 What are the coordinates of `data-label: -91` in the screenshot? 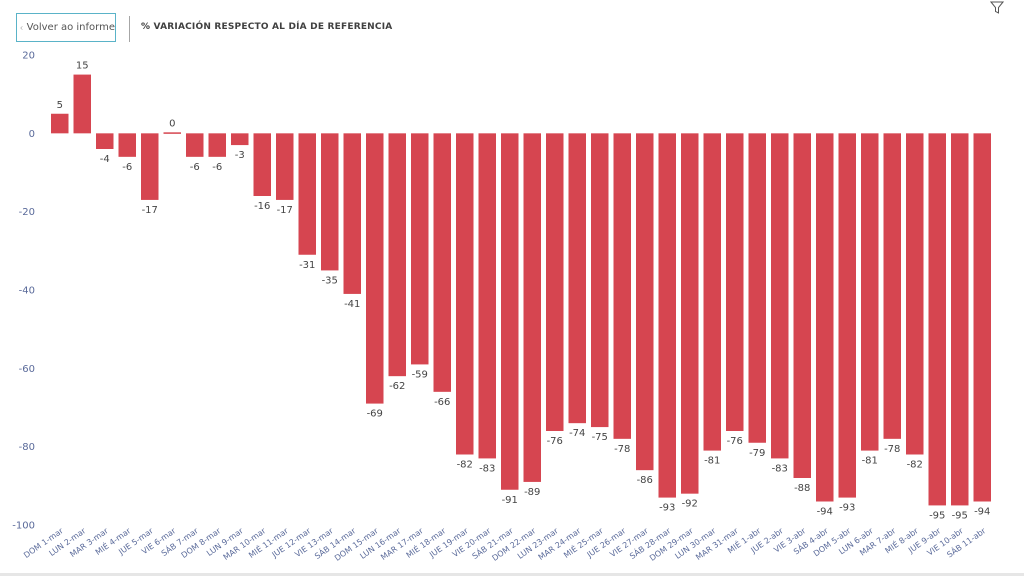 It's located at (510, 500).